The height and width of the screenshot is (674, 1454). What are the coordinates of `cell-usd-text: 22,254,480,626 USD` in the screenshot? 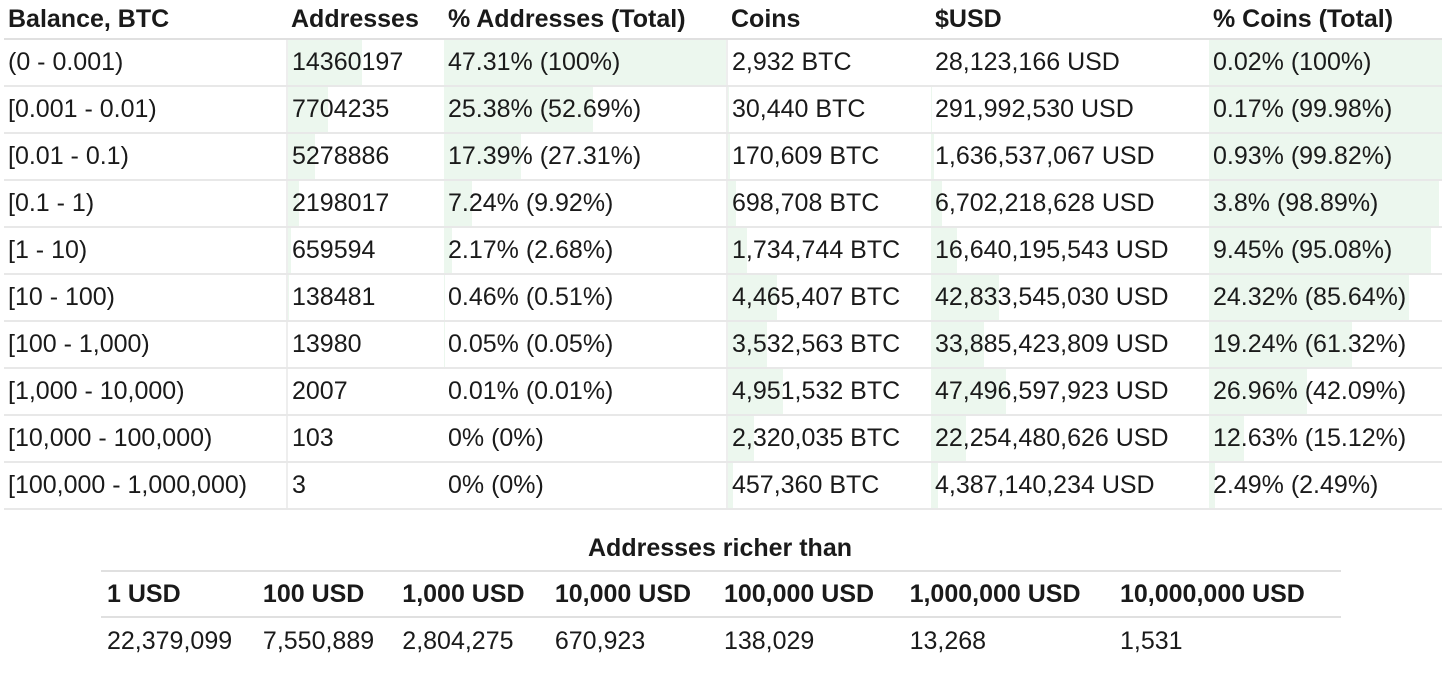 It's located at (1052, 438).